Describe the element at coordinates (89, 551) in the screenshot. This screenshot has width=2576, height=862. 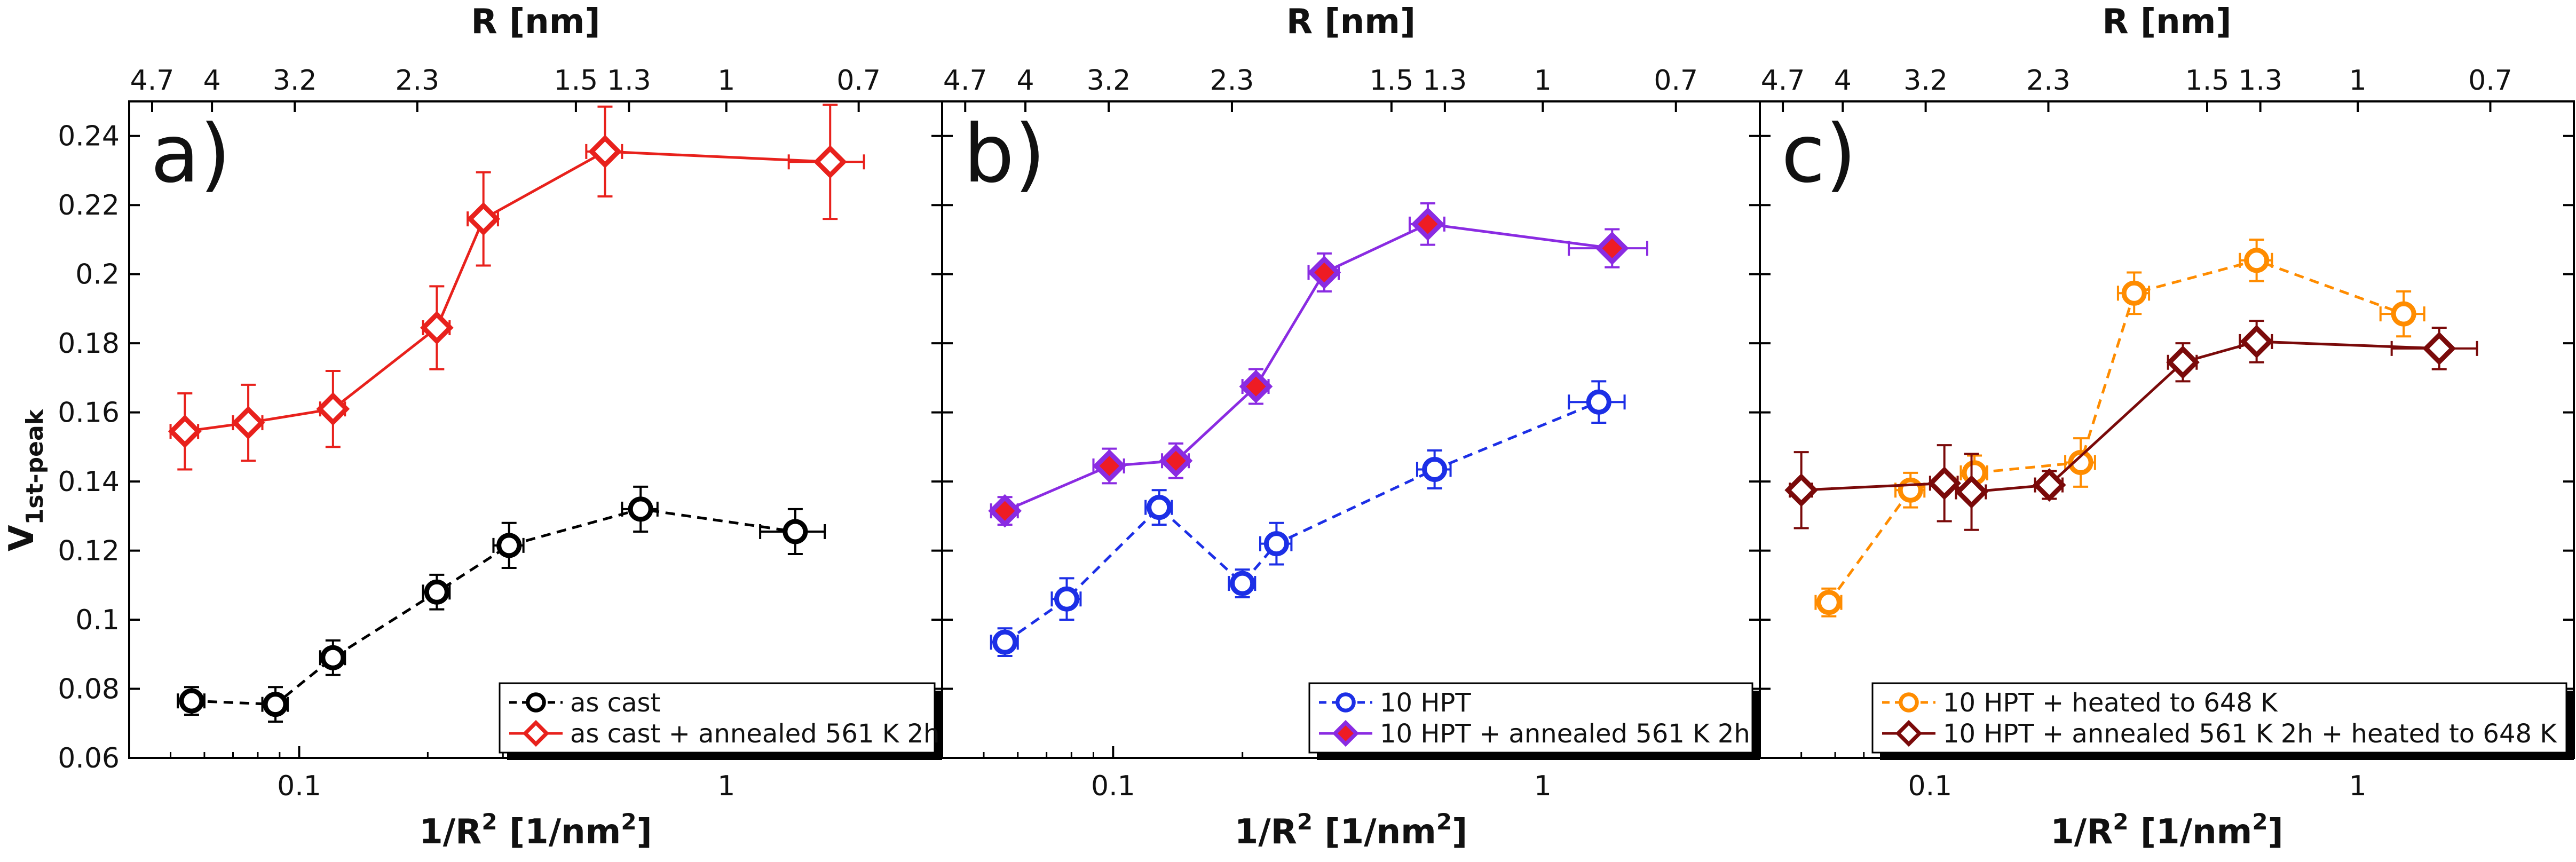
I see `y-tick-label: 0.12` at that location.